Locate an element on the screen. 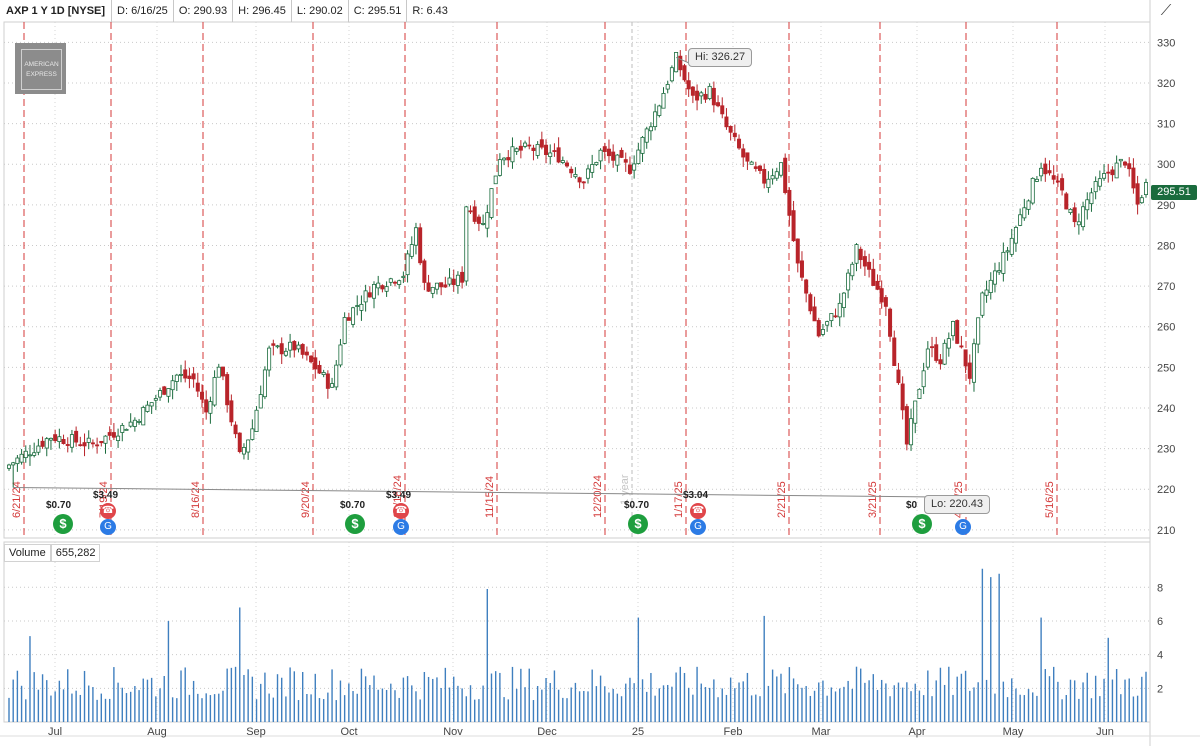 The image size is (1200, 746). draw-tool-icon: ⟋ is located at coordinates (1166, 10).